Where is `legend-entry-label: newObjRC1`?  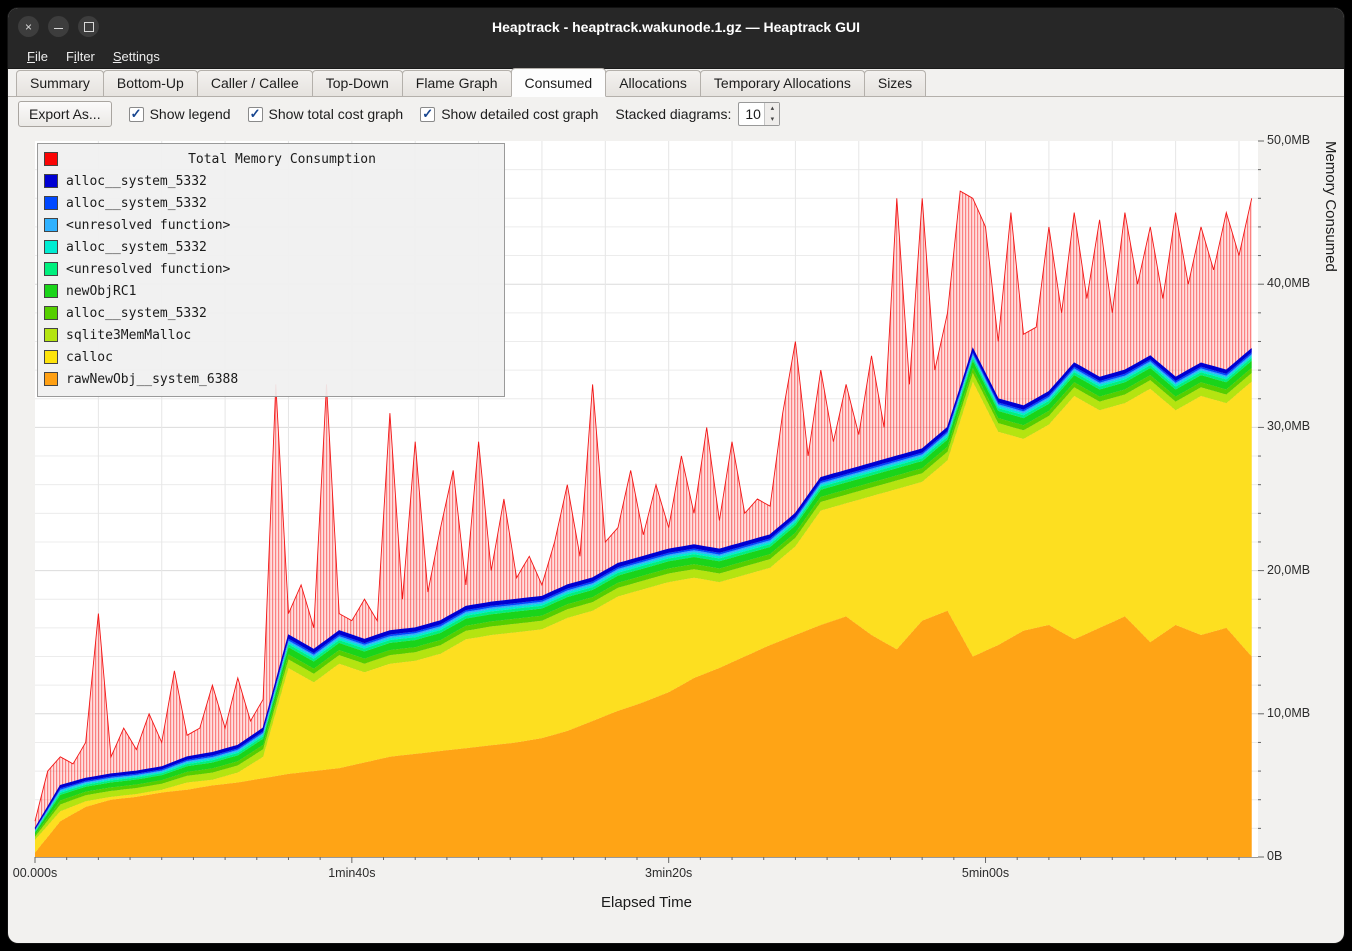
legend-entry-label: newObjRC1 is located at coordinates (101, 291).